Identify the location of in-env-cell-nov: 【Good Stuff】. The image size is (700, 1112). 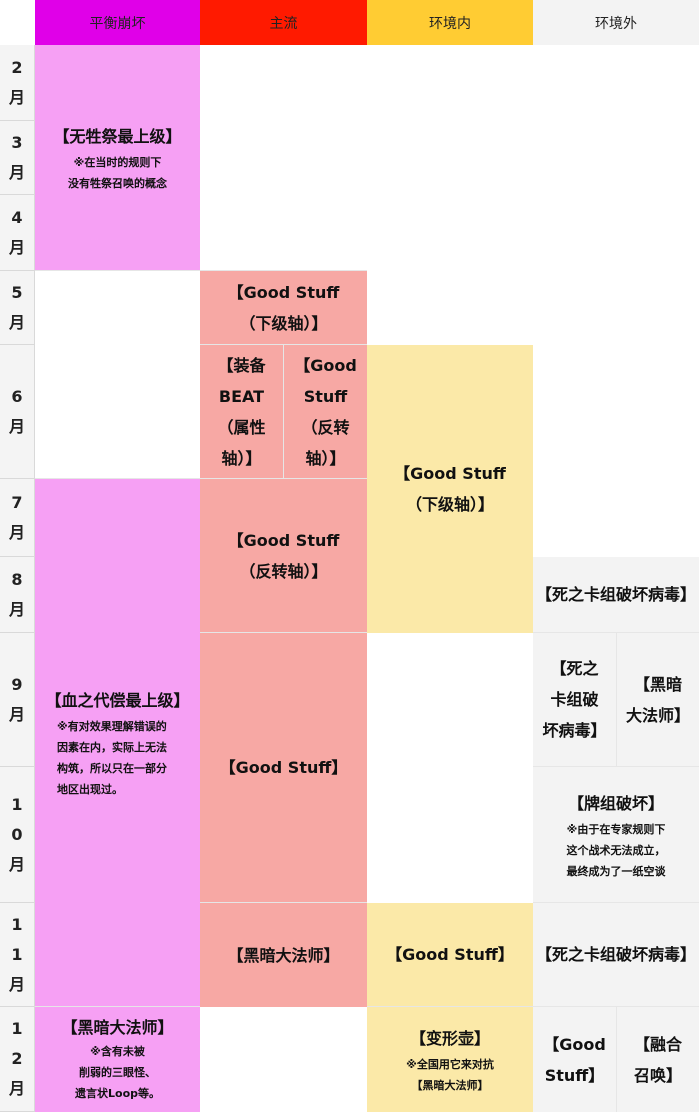
(450, 955).